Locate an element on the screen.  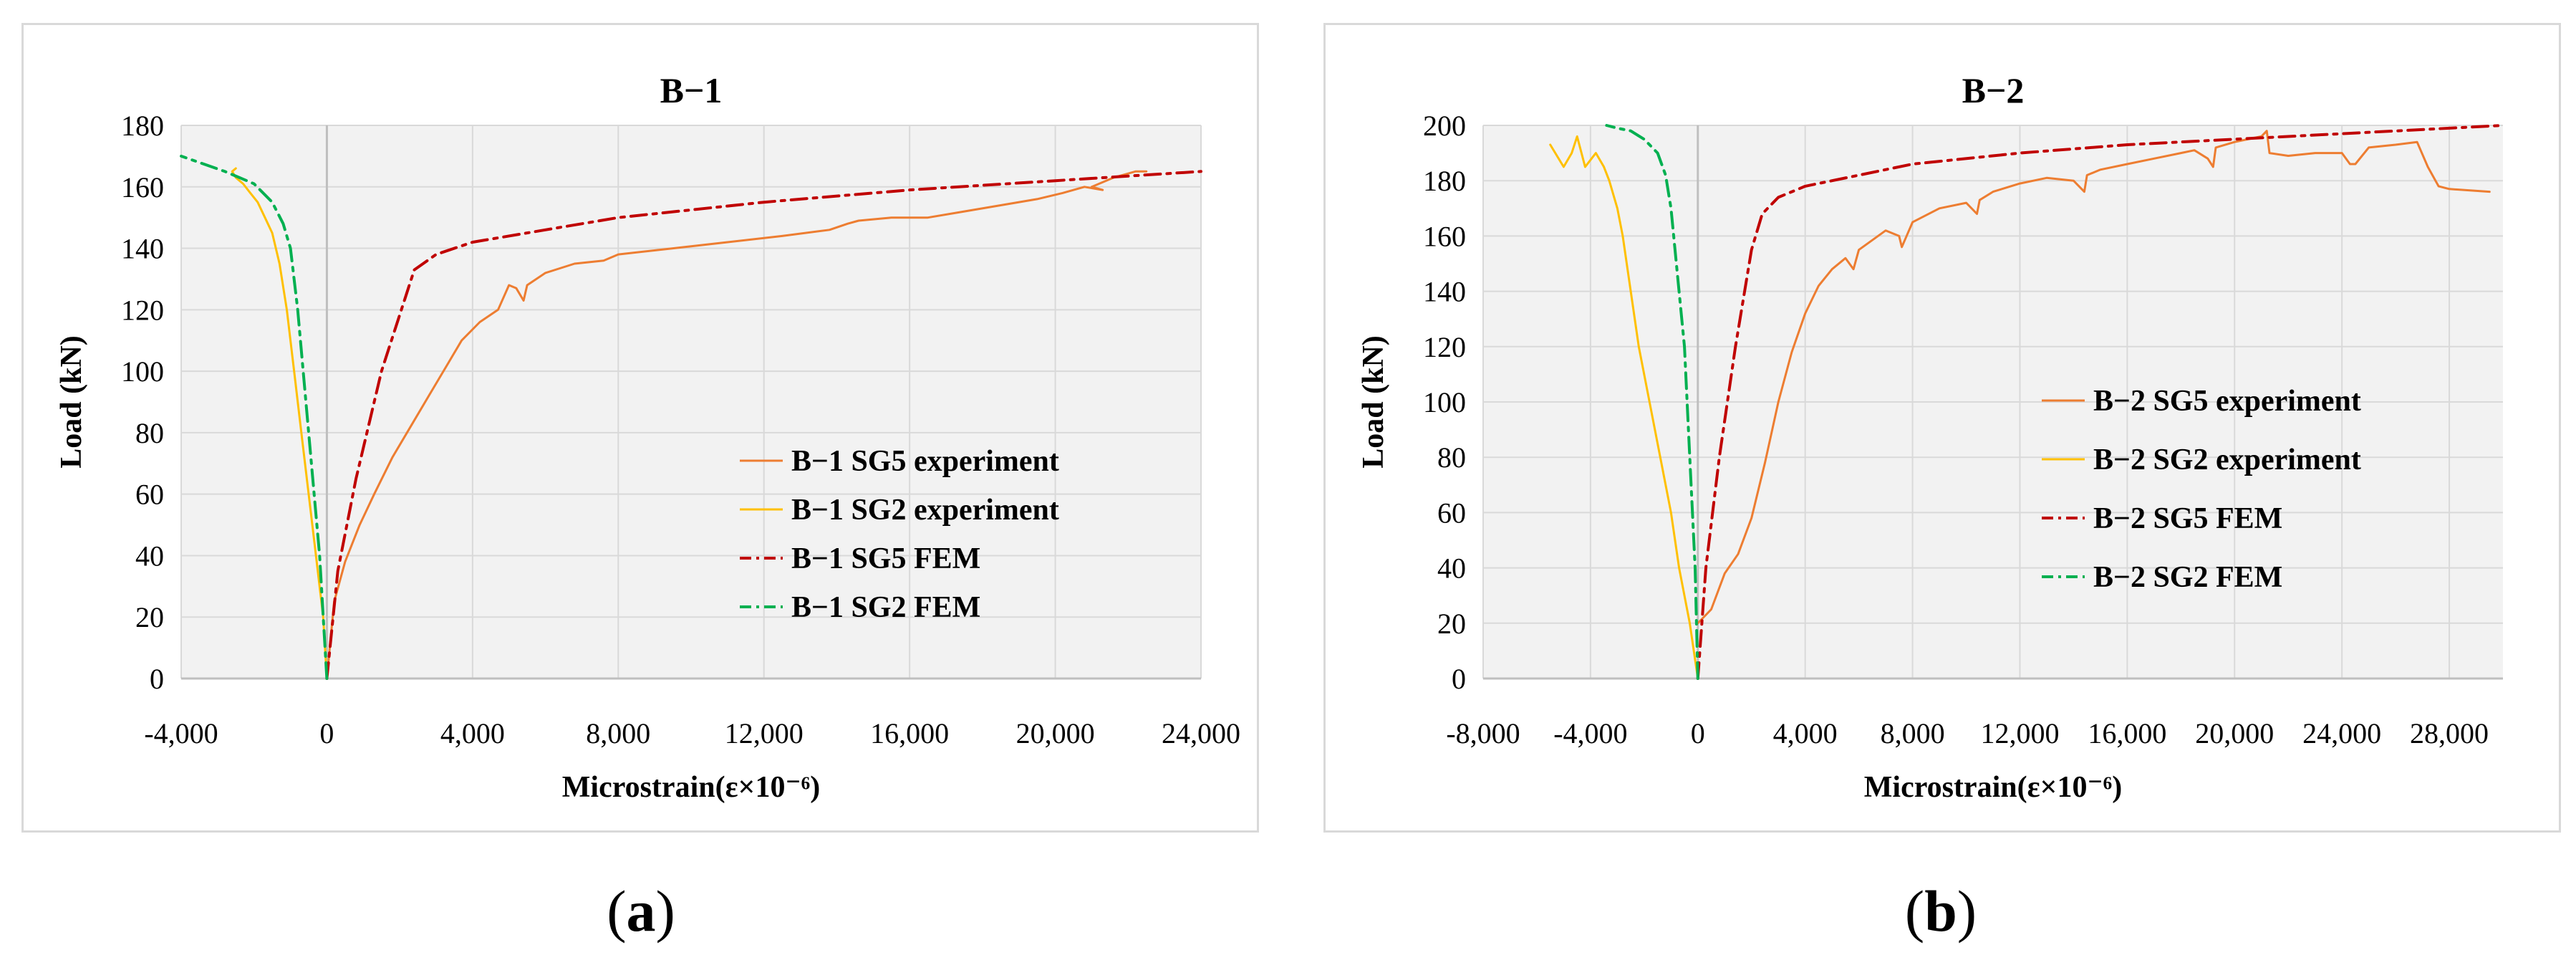
b1-x-tick-label: 0 is located at coordinates (326, 733).